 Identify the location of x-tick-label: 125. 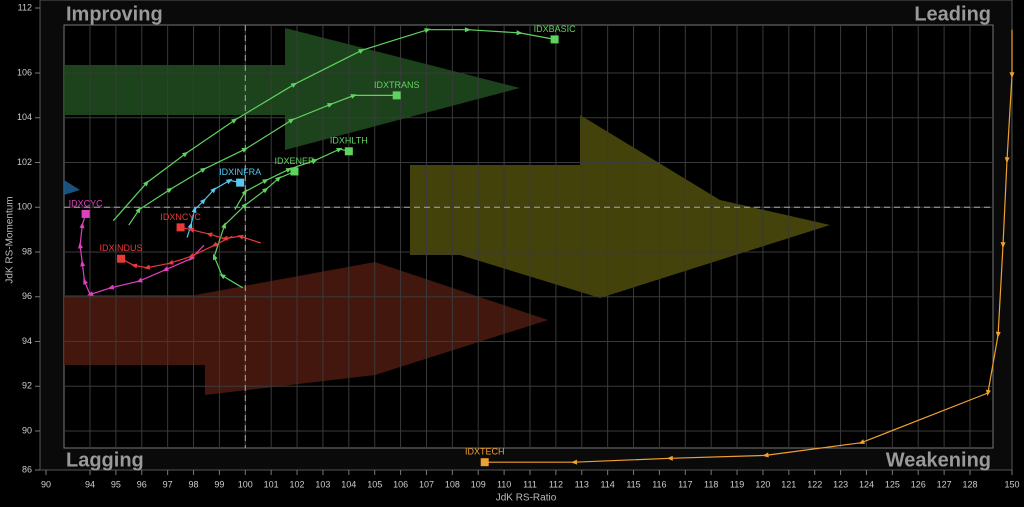
(892, 484).